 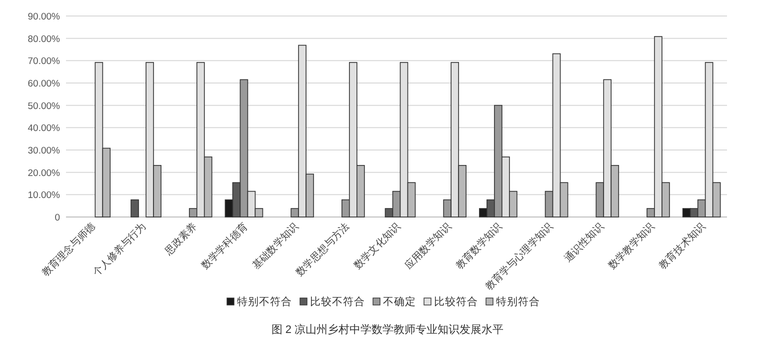 I want to click on y-tick-label: 50.00%, so click(x=44, y=106).